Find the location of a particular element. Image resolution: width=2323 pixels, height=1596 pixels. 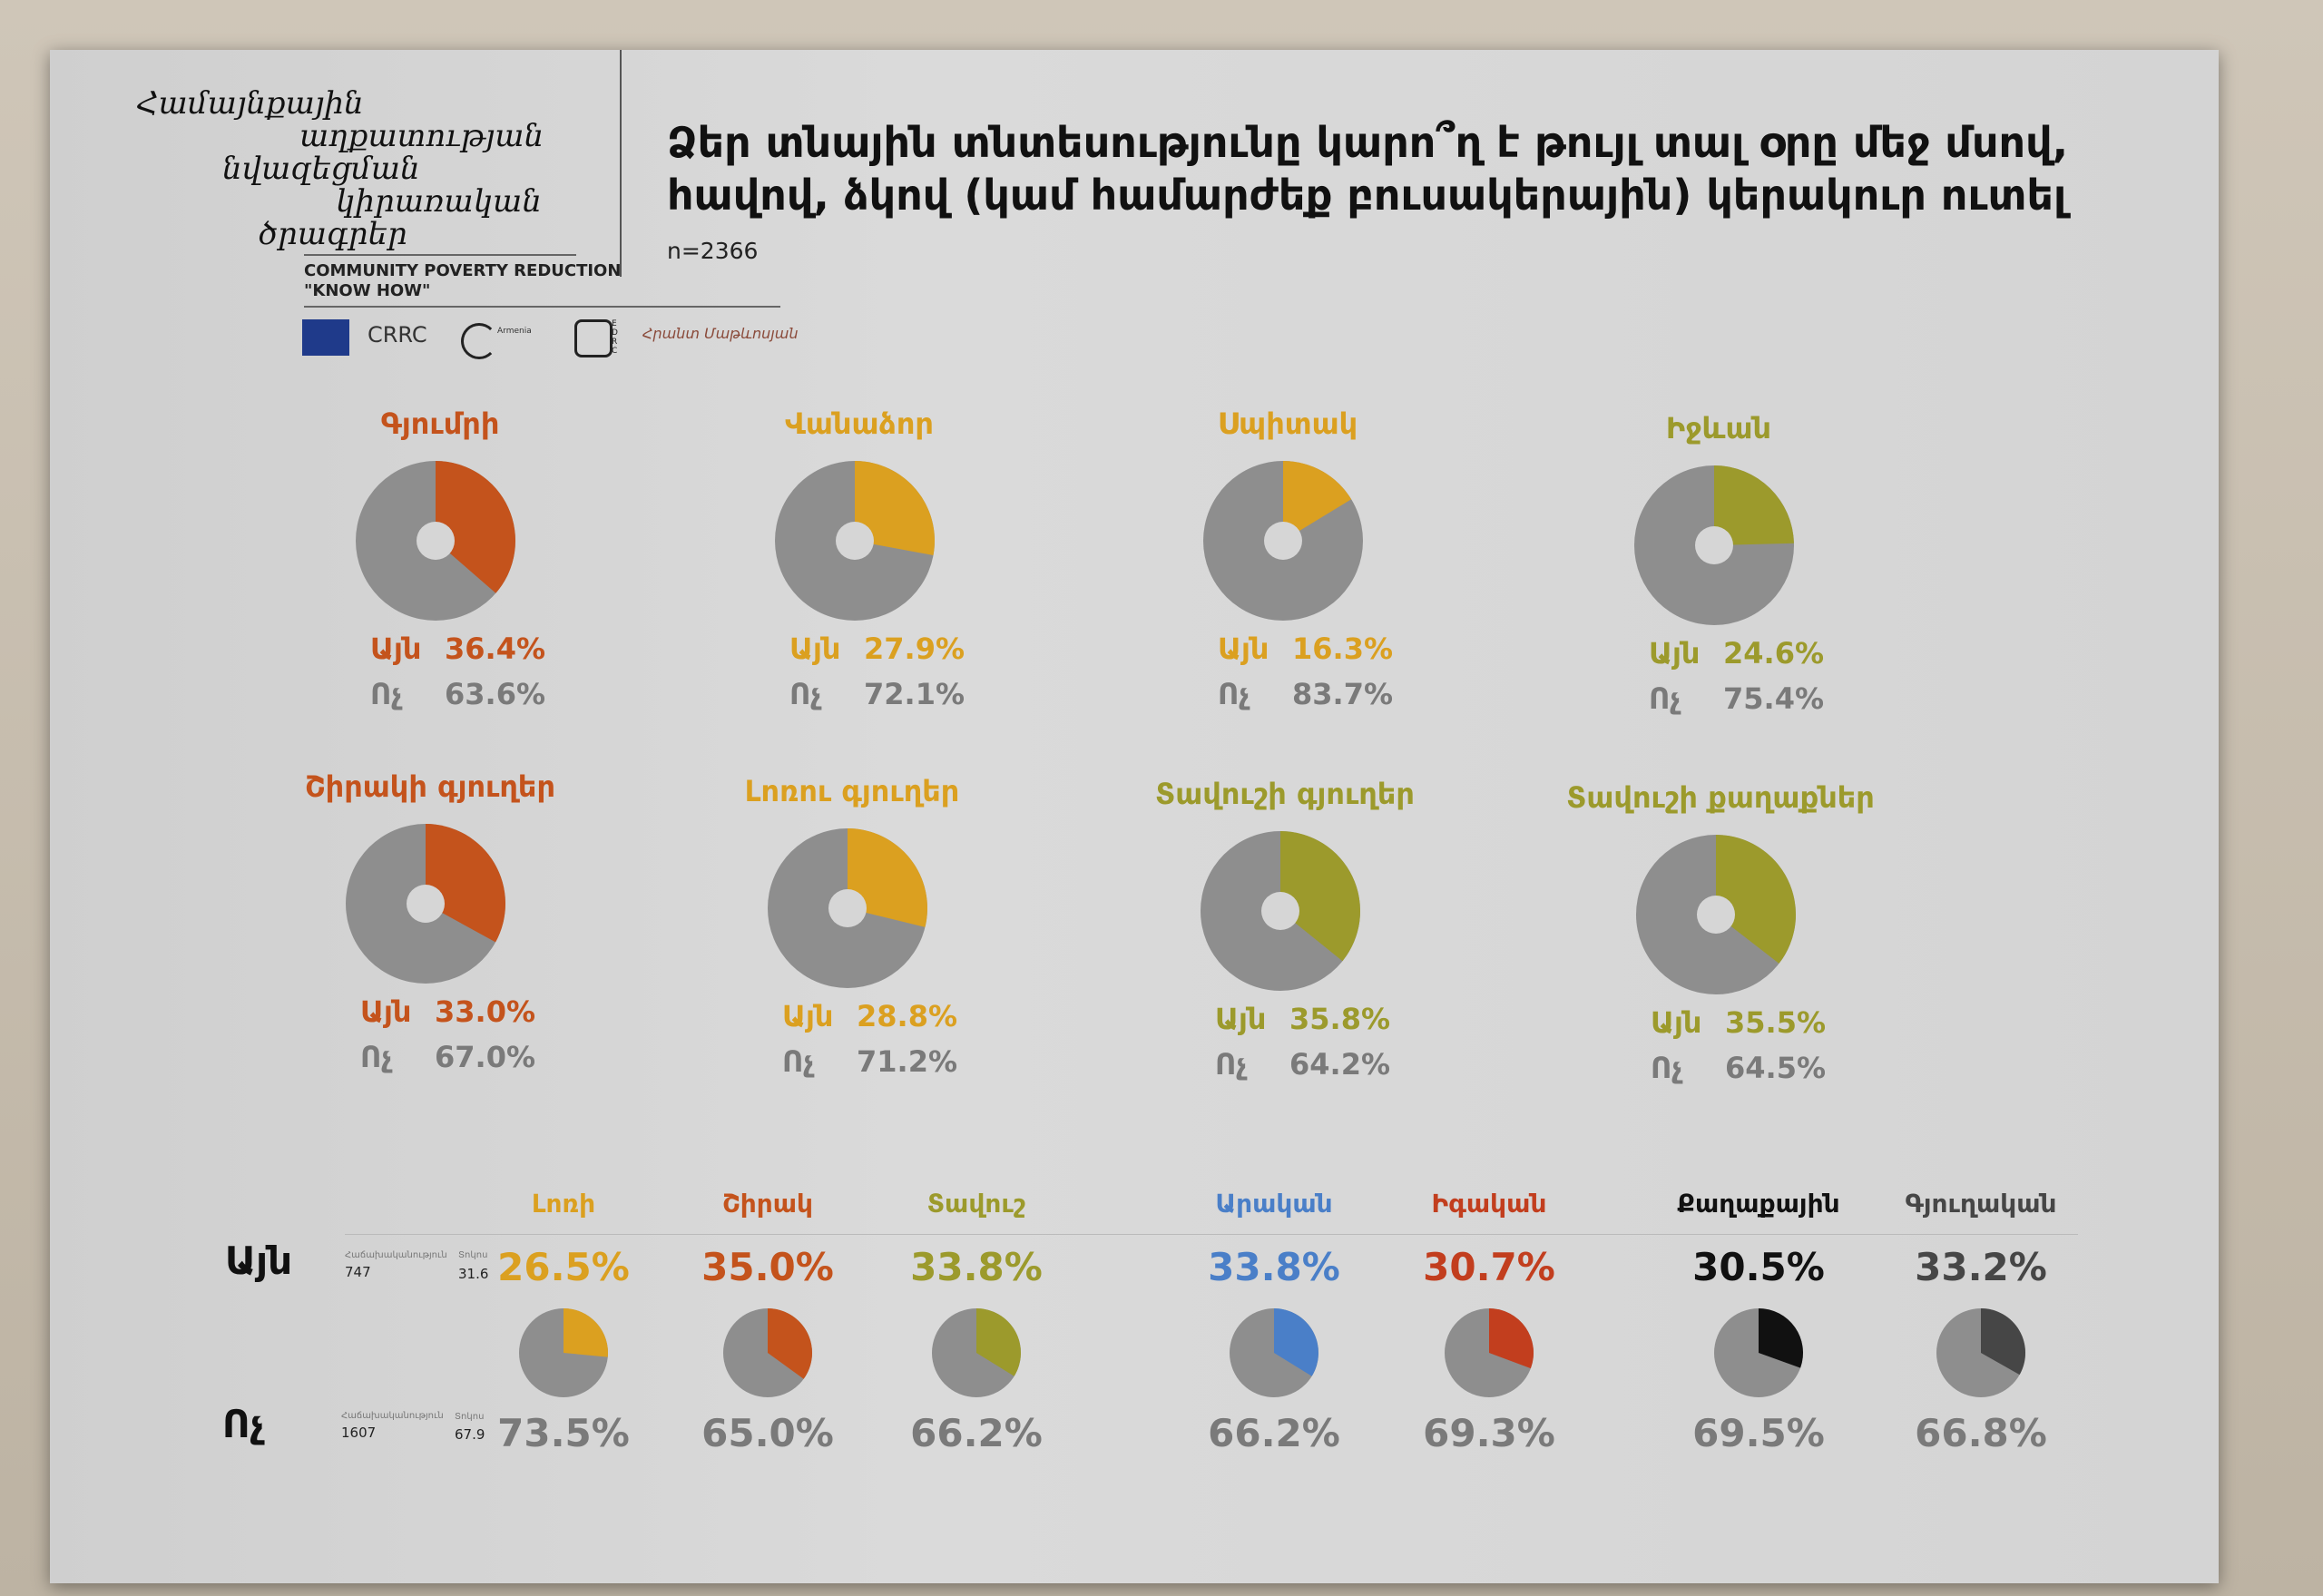

no-value: 72.1% is located at coordinates (915, 694).